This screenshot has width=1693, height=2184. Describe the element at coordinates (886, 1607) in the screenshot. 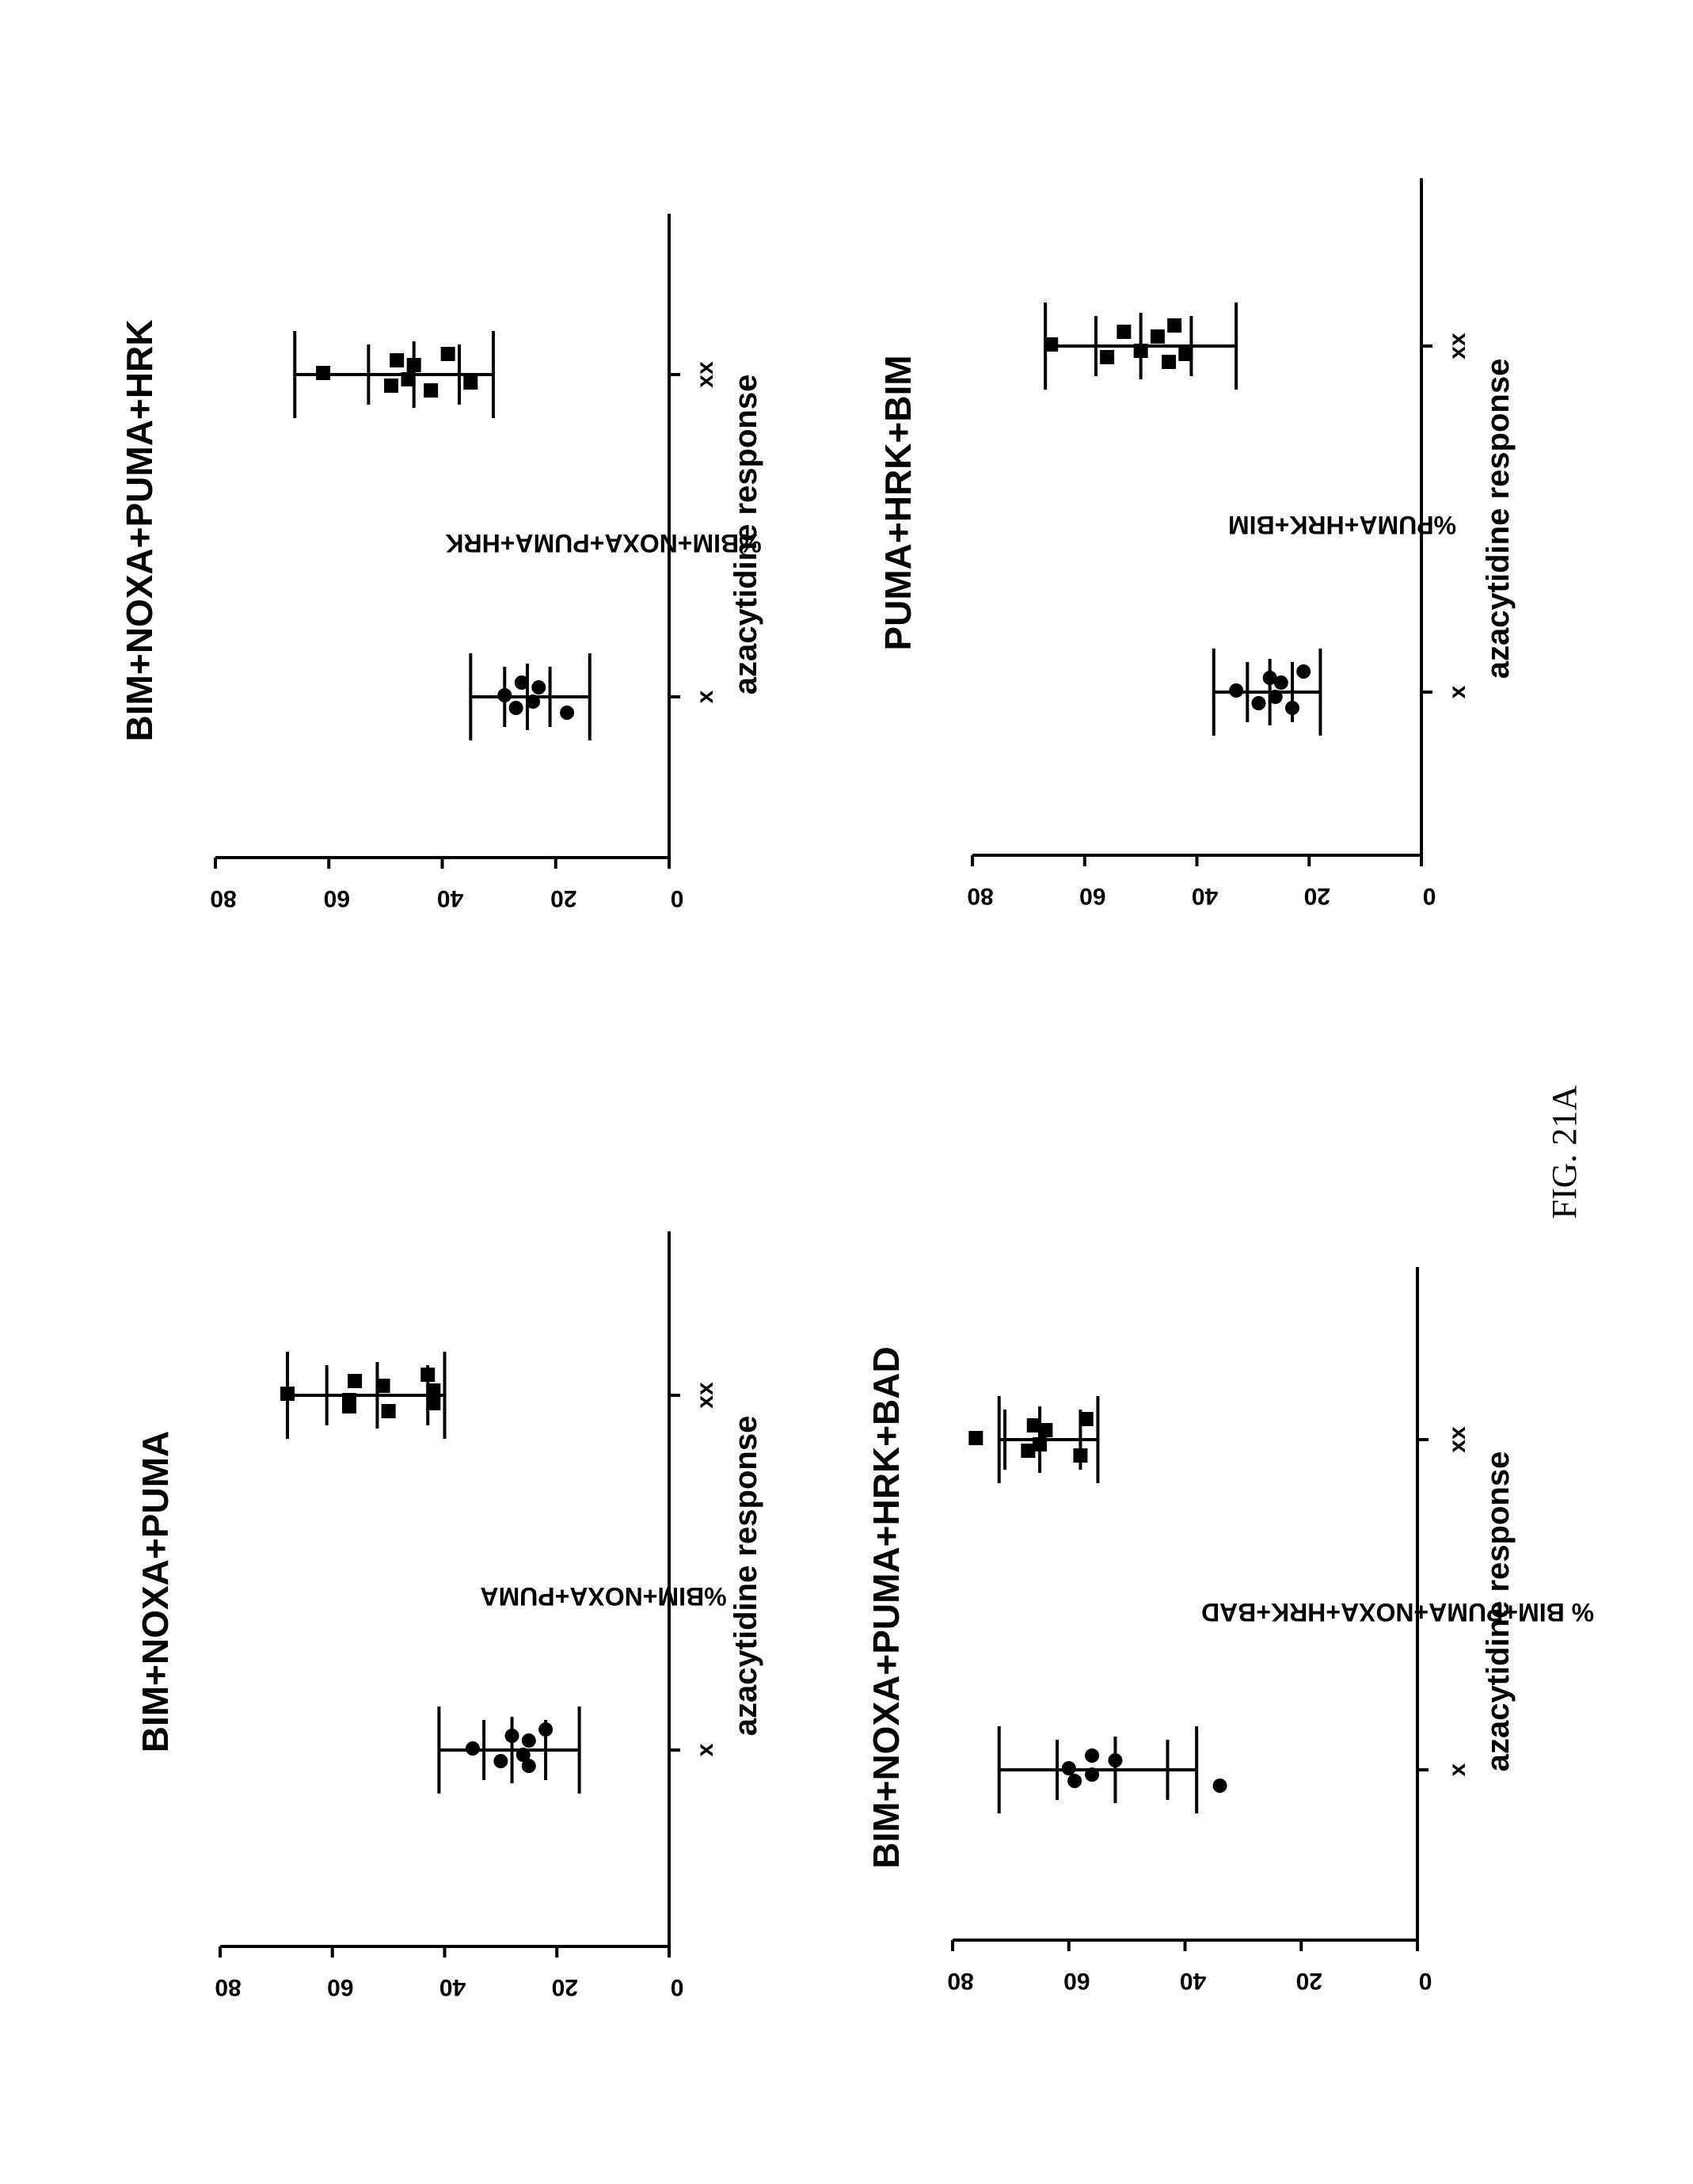

I see `chart-title: BIM+NOXA+PUMA+HRK+BAD` at that location.